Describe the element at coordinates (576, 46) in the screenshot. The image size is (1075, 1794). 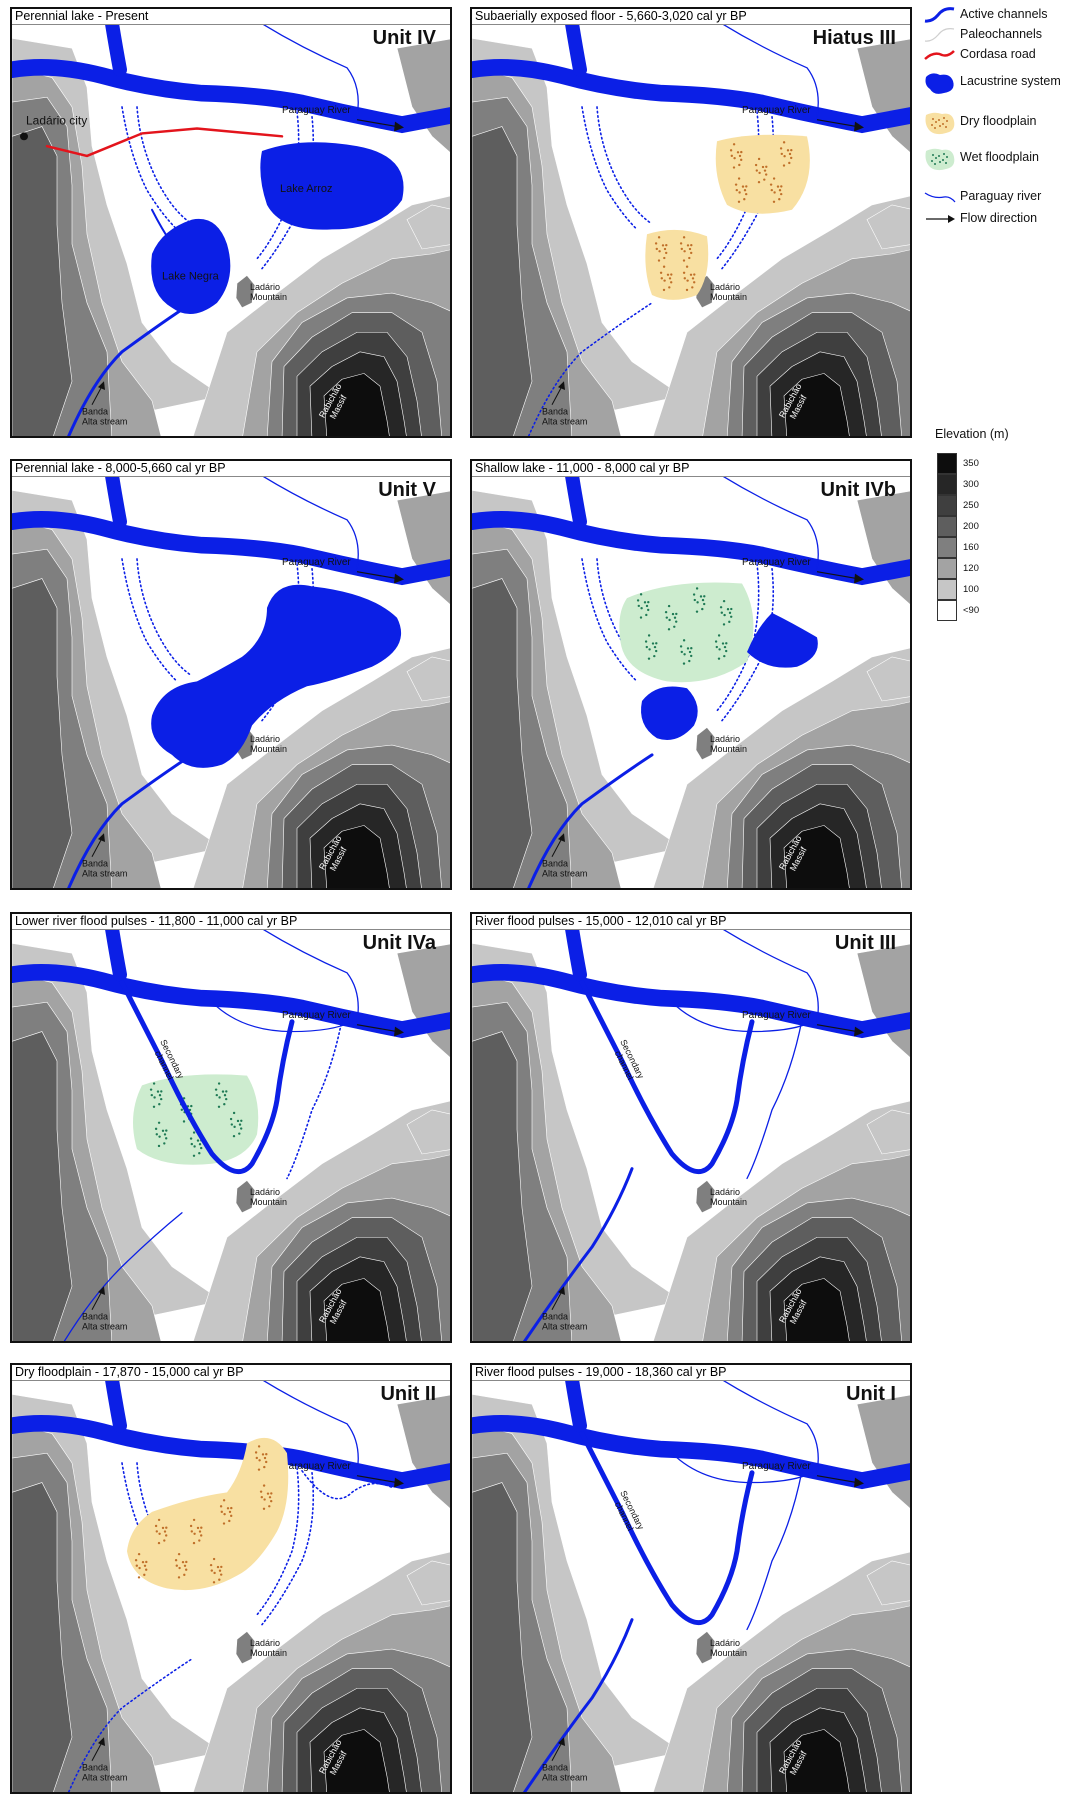
I see `north-channel` at that location.